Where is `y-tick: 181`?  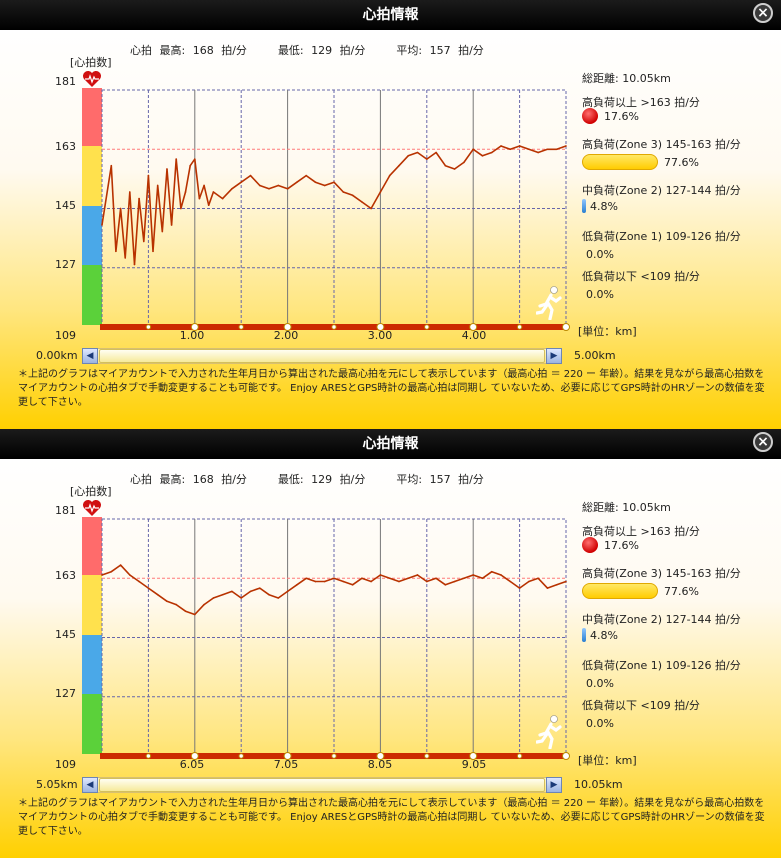
y-tick: 181 is located at coordinates (65, 510).